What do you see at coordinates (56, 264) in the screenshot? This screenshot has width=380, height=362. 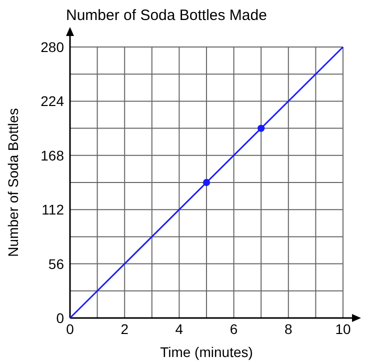 I see `y-tick-label: 56` at bounding box center [56, 264].